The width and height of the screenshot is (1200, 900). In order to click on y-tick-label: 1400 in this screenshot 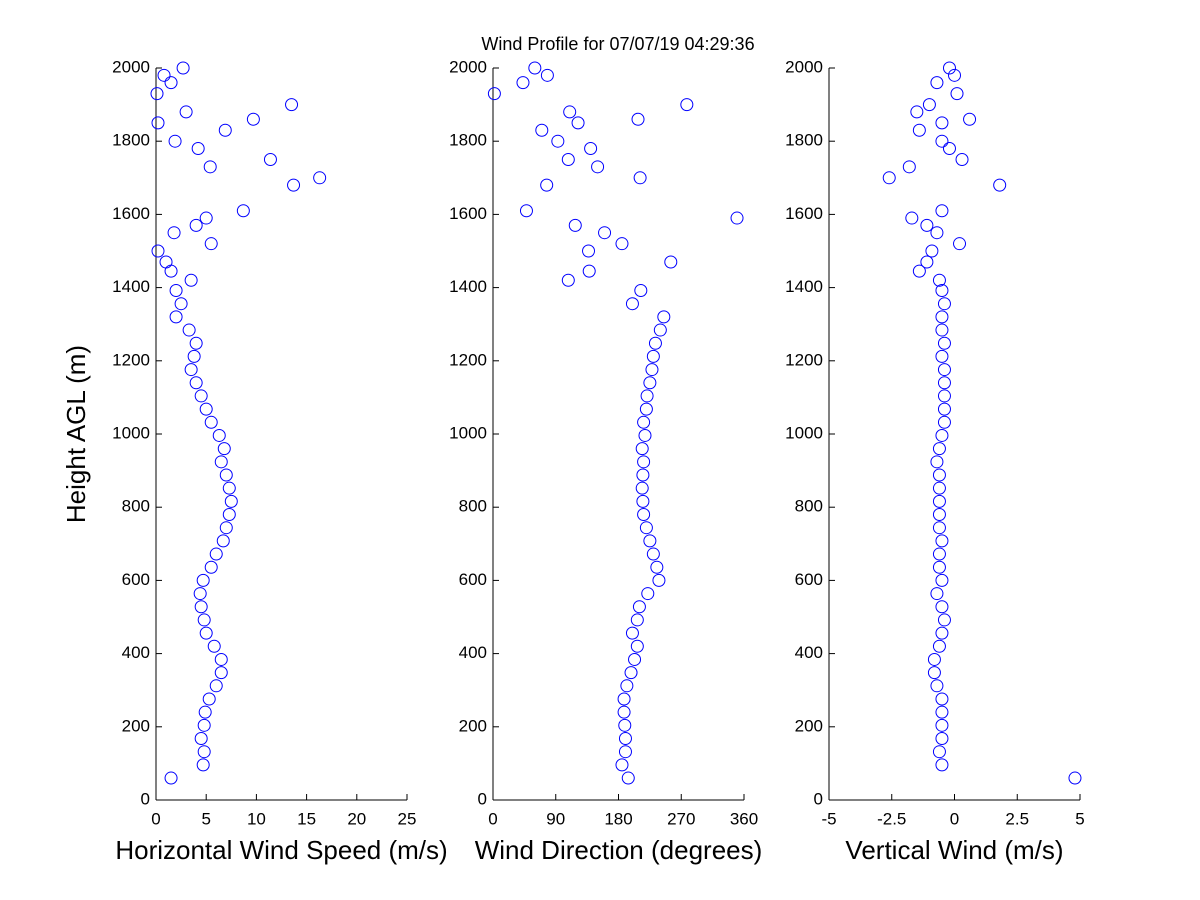, I will do `click(804, 286)`.